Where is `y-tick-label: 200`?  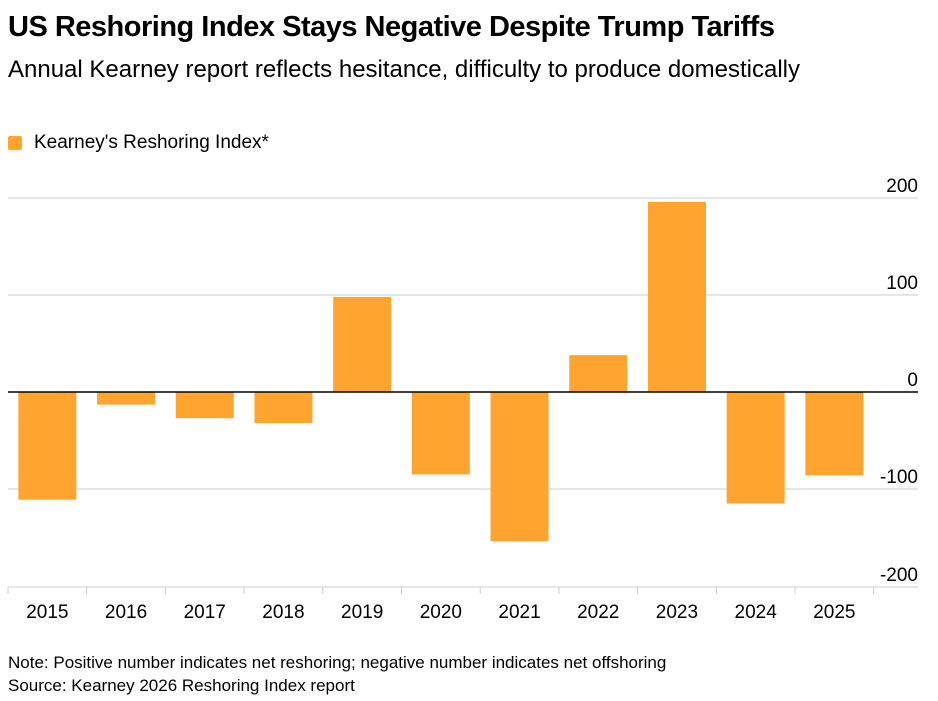 y-tick-label: 200 is located at coordinates (902, 186).